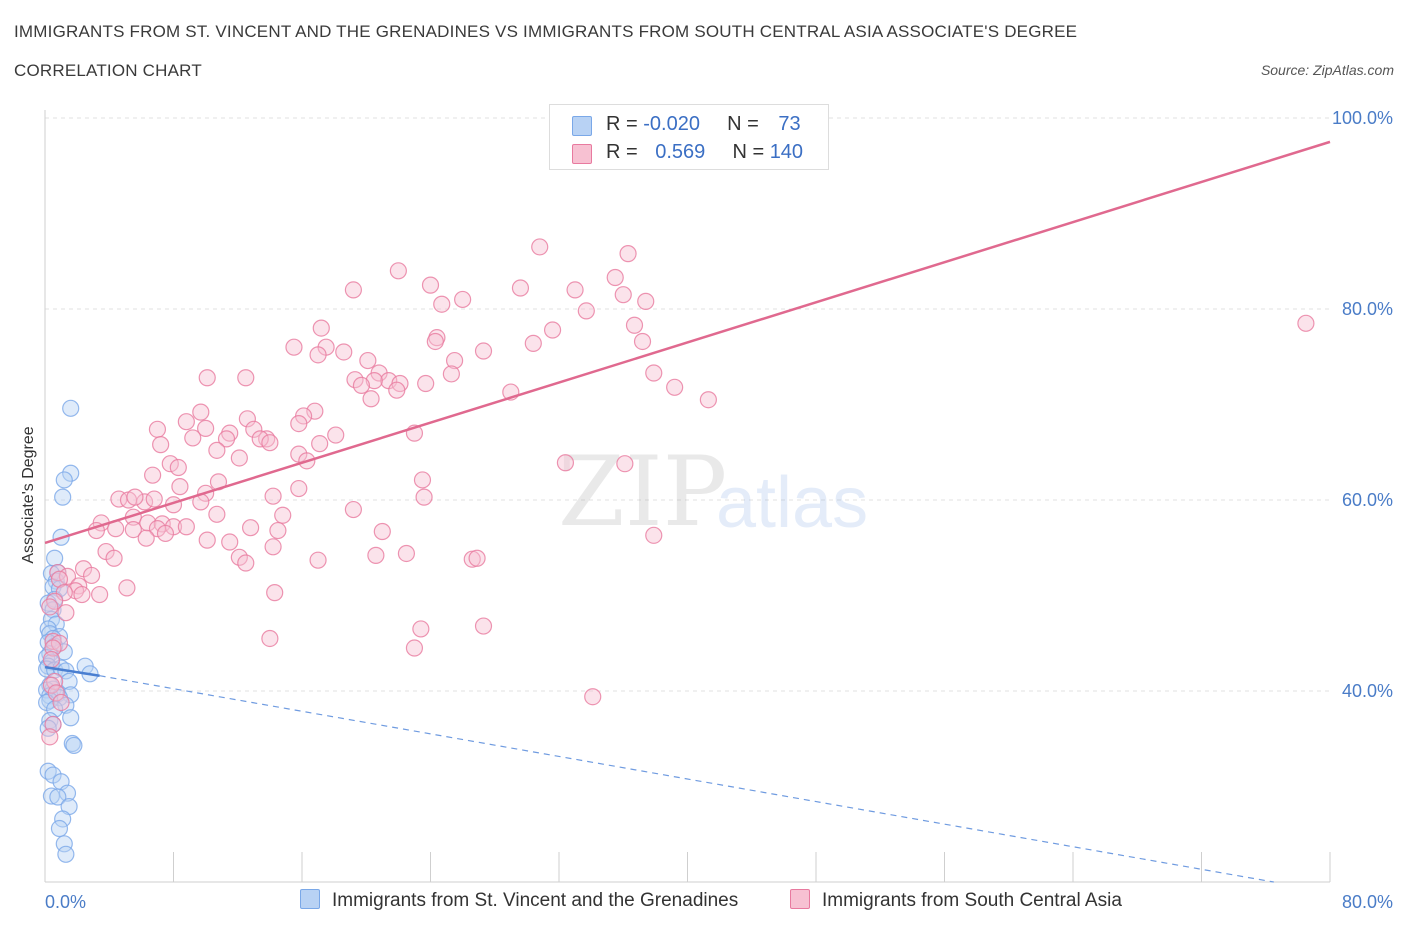  Describe the element at coordinates (1367, 902) in the screenshot. I see `x-tick-label-max: 80.0%` at that location.